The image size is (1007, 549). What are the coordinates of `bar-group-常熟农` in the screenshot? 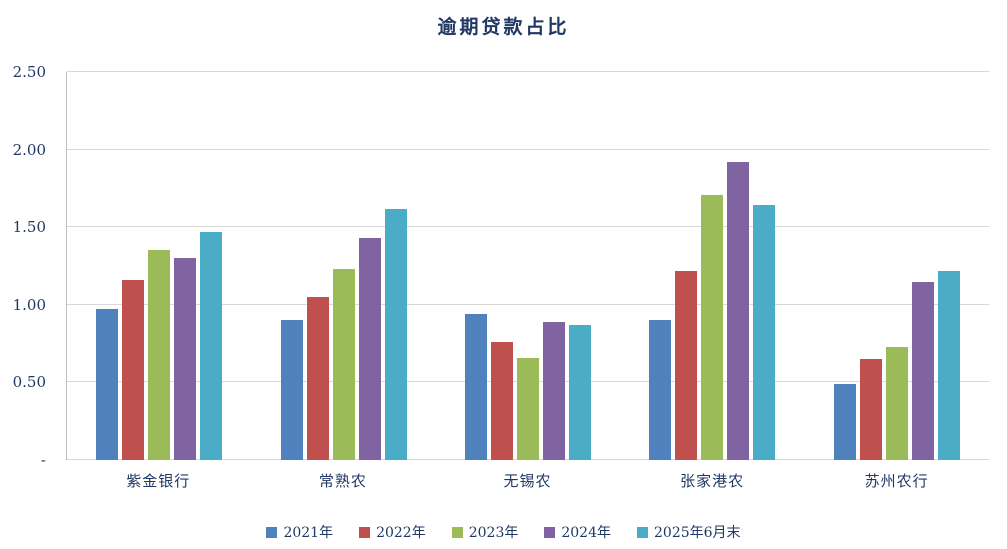 It's located at (343, 266).